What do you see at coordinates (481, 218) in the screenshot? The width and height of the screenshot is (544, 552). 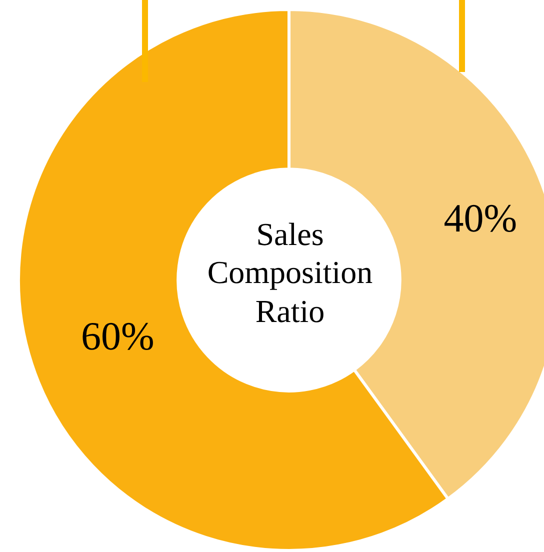 I see `data-label: 40%` at bounding box center [481, 218].